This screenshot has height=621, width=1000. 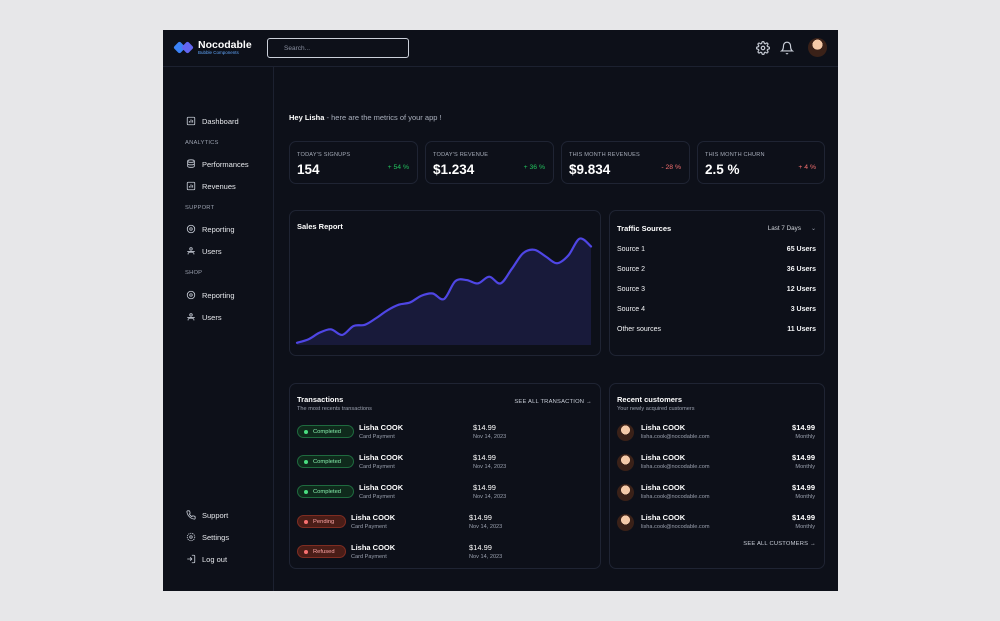 I want to click on cog-icon, so click(x=191, y=229).